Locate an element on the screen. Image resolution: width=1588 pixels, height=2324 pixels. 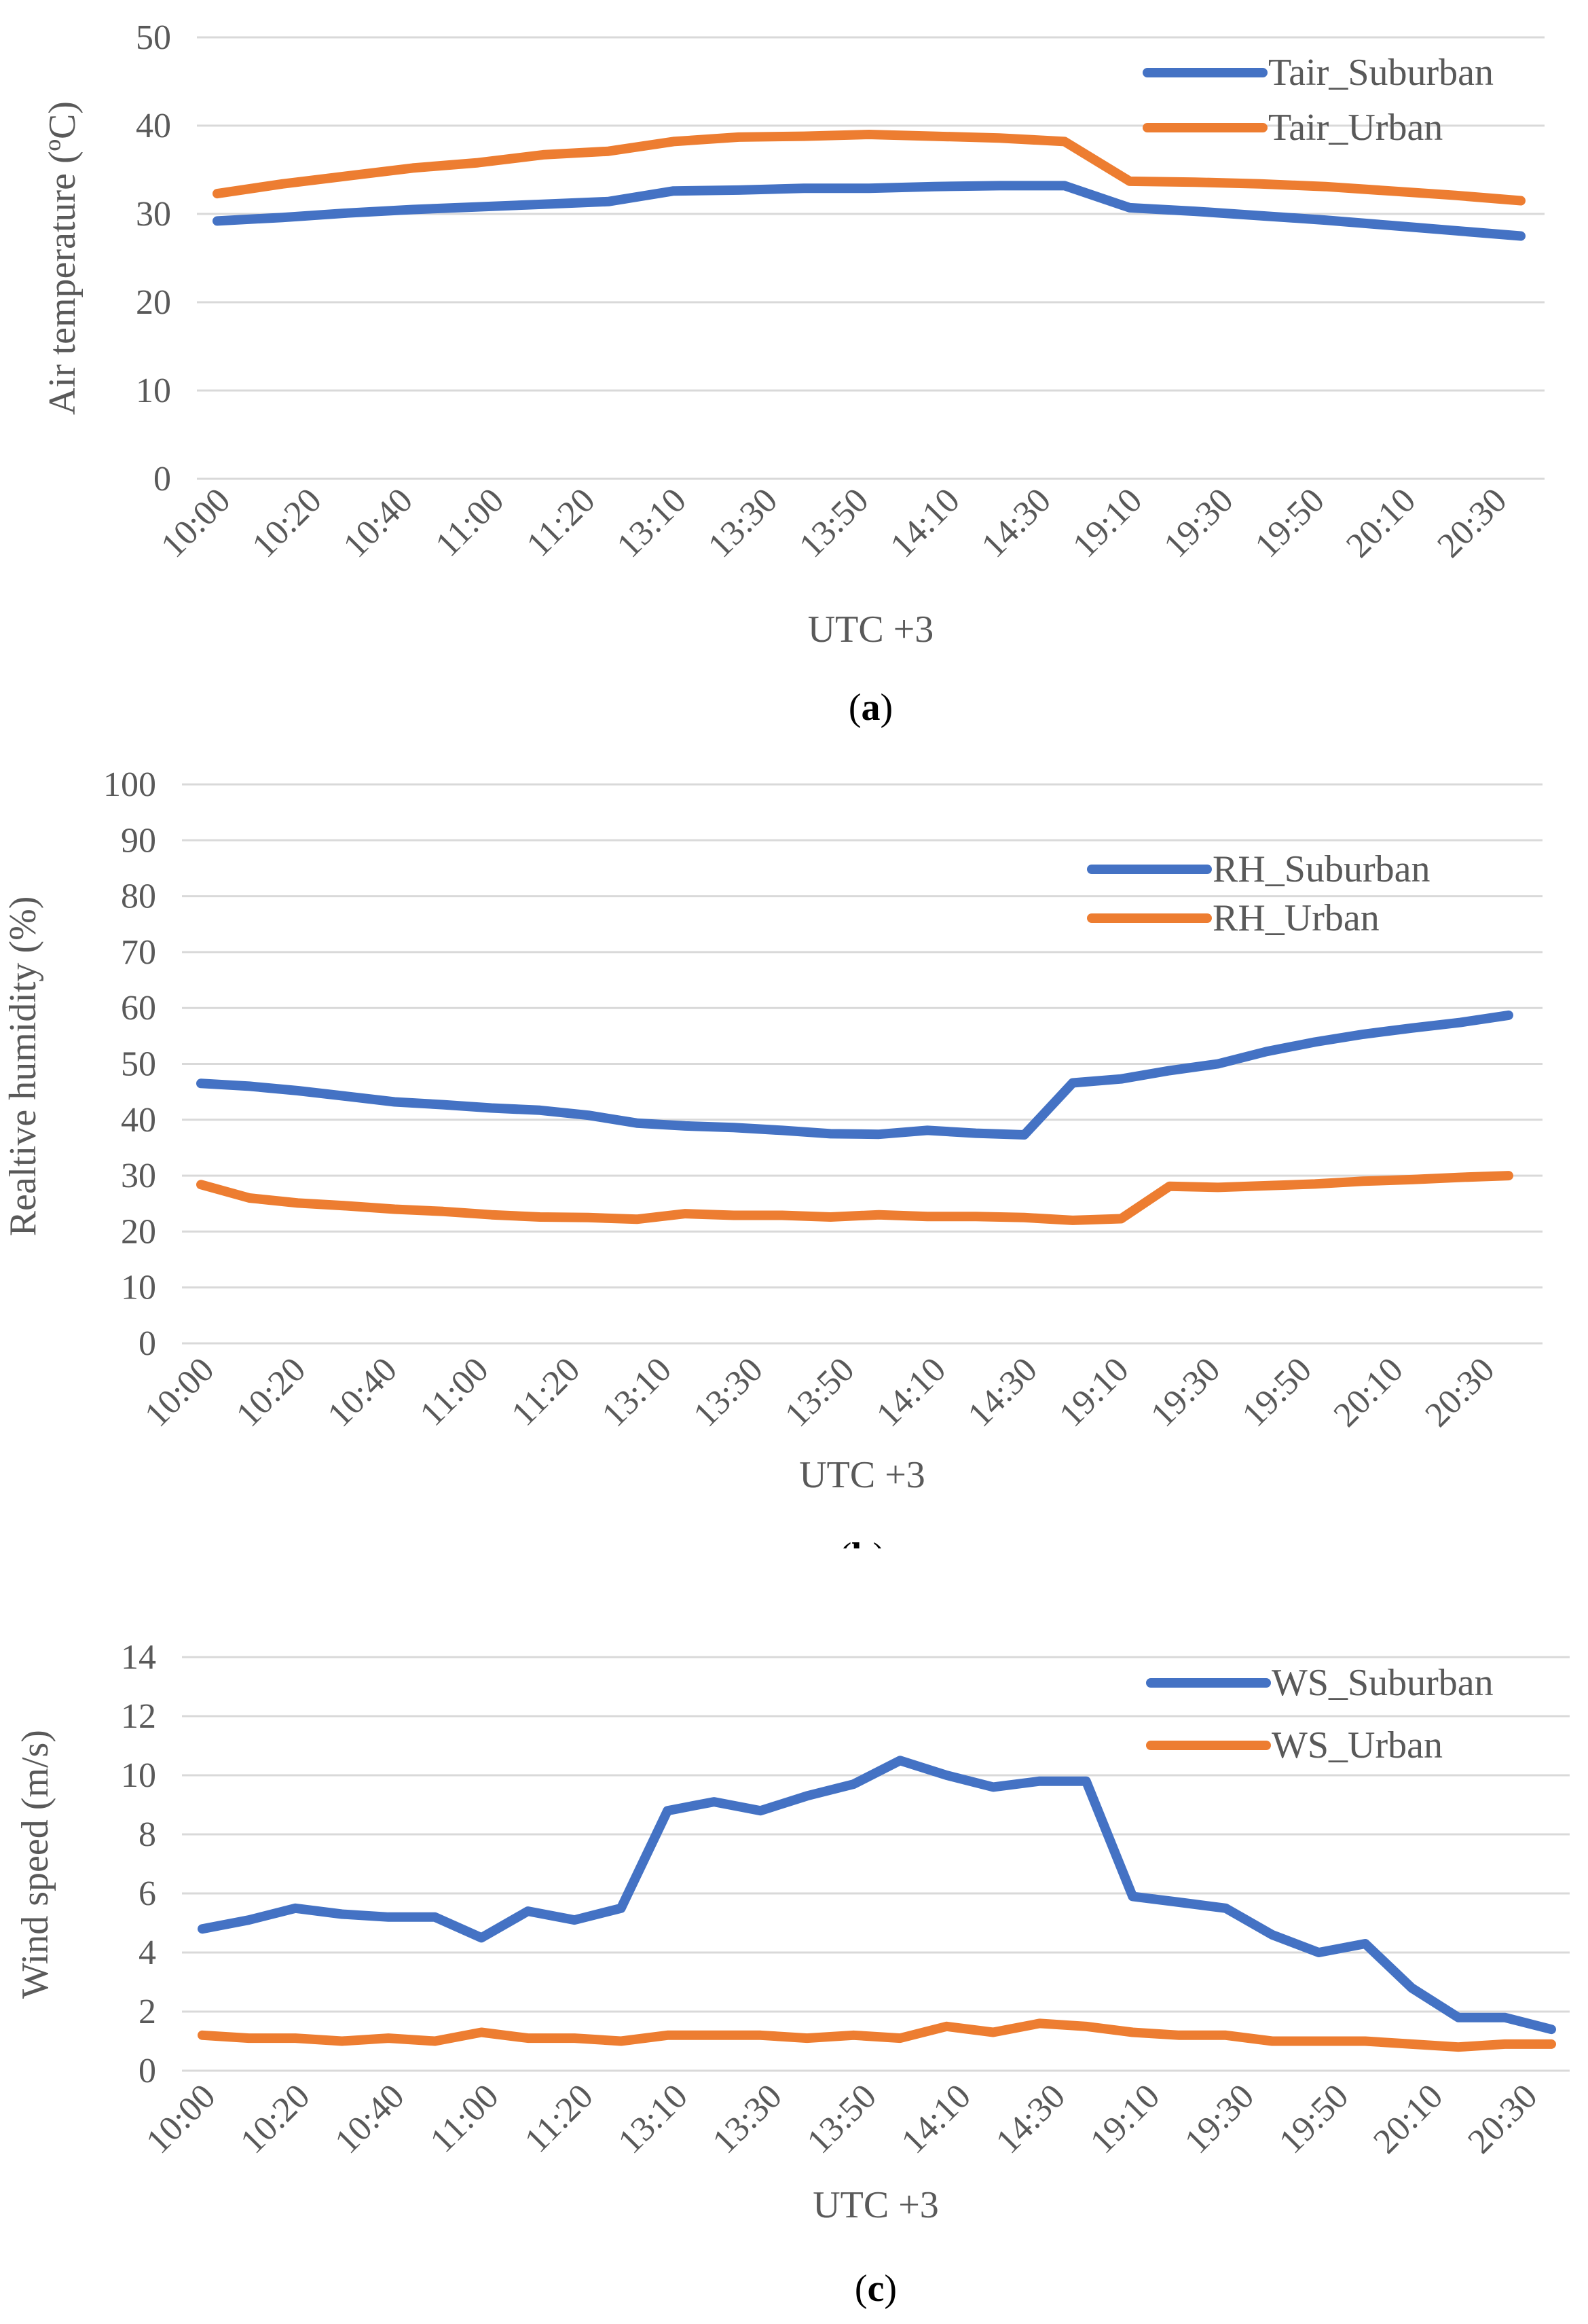
series-line-ws-suburban is located at coordinates (877, 1895).